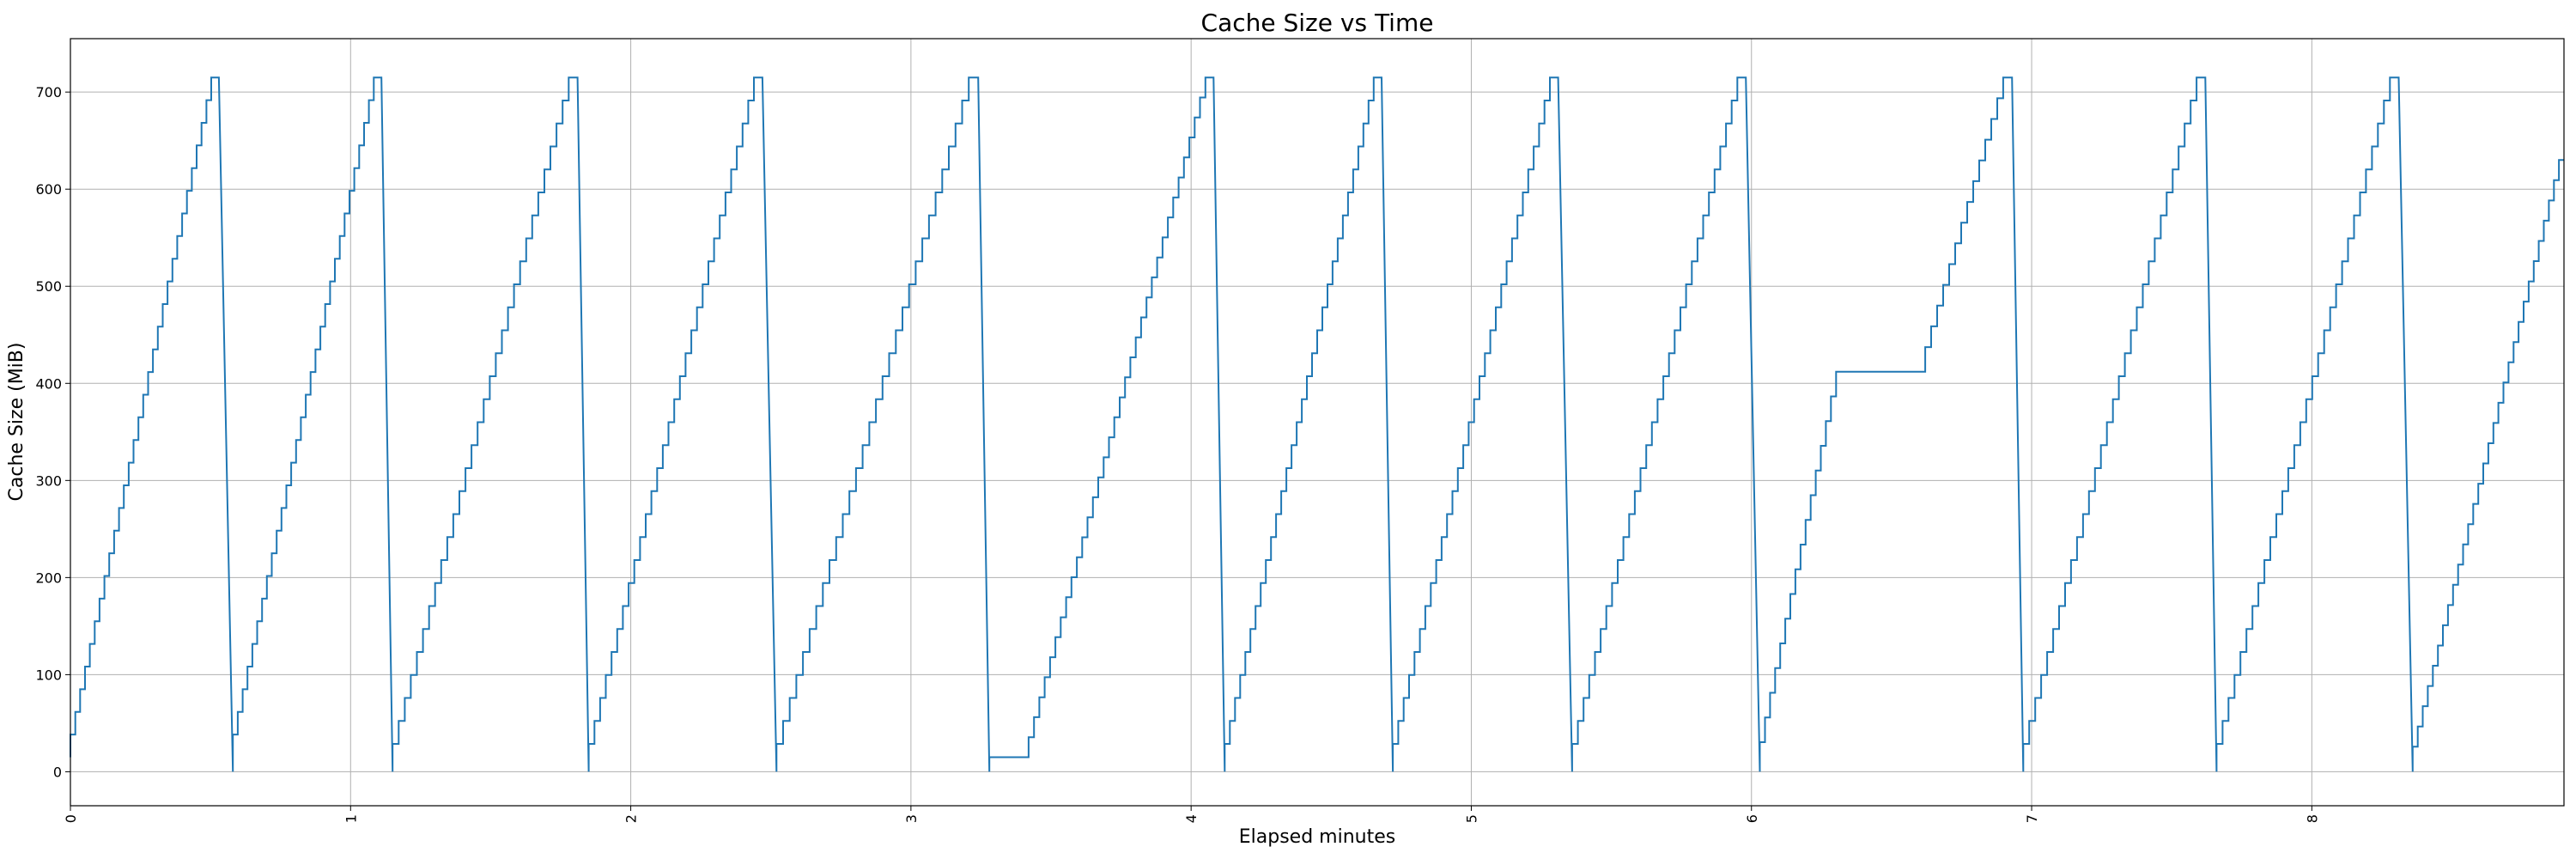 The width and height of the screenshot is (2576, 859). What do you see at coordinates (1317, 23) in the screenshot?
I see `chart-title: Cache Size vs Time` at bounding box center [1317, 23].